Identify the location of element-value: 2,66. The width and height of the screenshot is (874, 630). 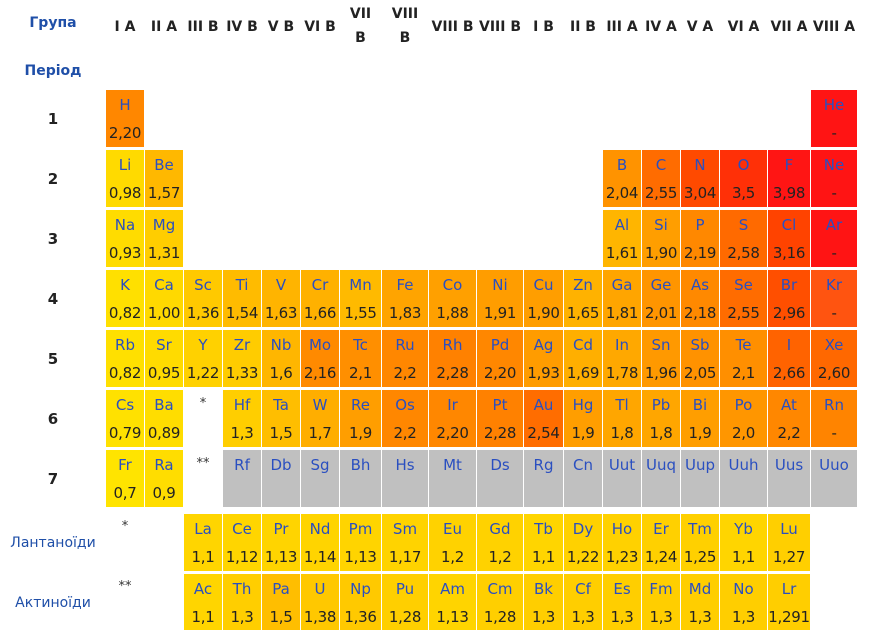
(789, 373).